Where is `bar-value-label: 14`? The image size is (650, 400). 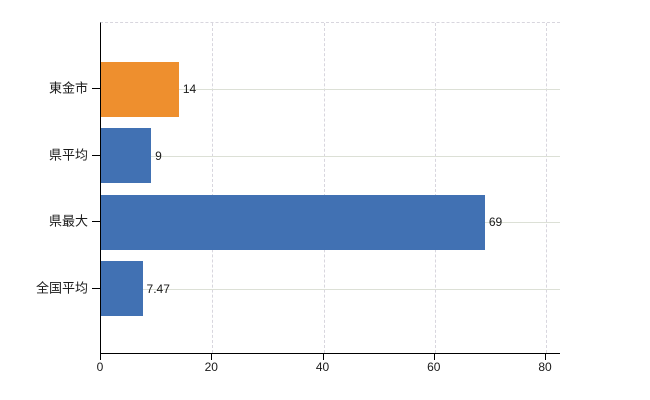
bar-value-label: 14 is located at coordinates (189, 89).